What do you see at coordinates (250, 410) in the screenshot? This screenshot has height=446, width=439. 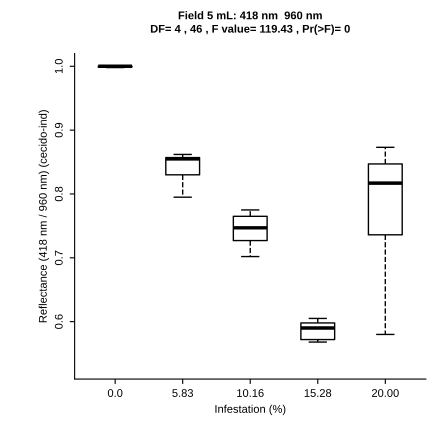 I see `x-axis-title: Infestation (%)` at bounding box center [250, 410].